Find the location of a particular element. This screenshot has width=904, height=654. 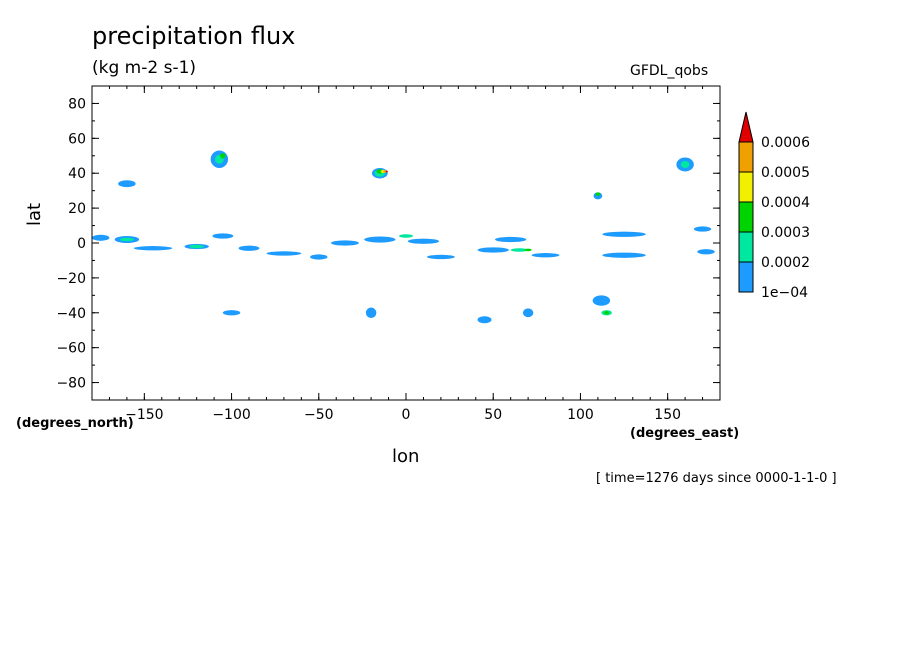

colorbar: 1e−04 0.0002 0.0003 0.0004 0.0005 0.0006 is located at coordinates (774, 206).